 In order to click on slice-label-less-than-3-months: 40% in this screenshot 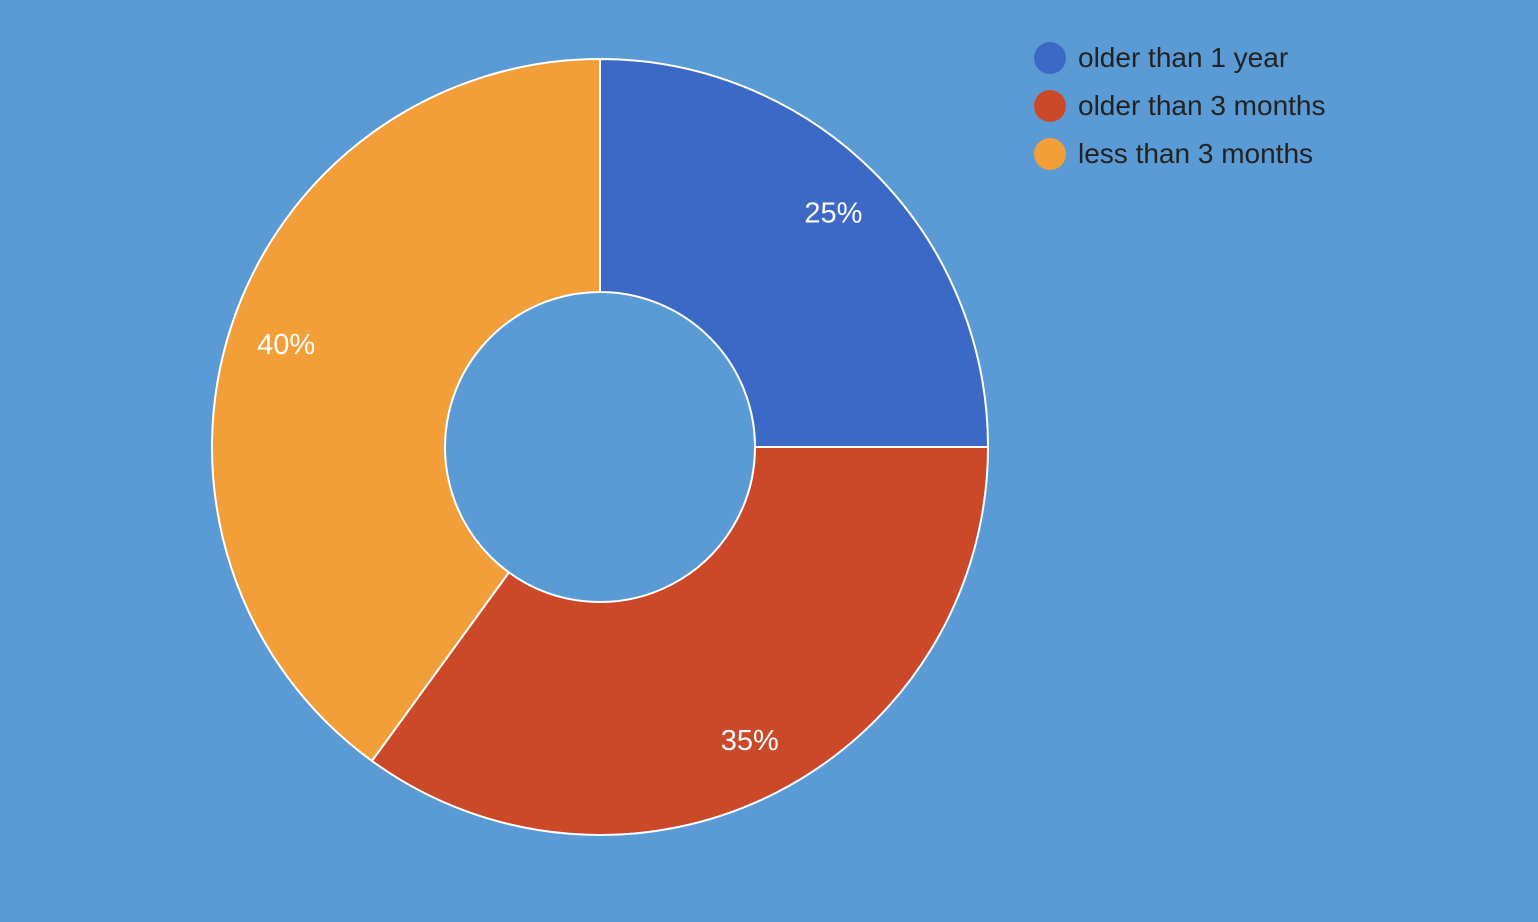, I will do `click(286, 345)`.